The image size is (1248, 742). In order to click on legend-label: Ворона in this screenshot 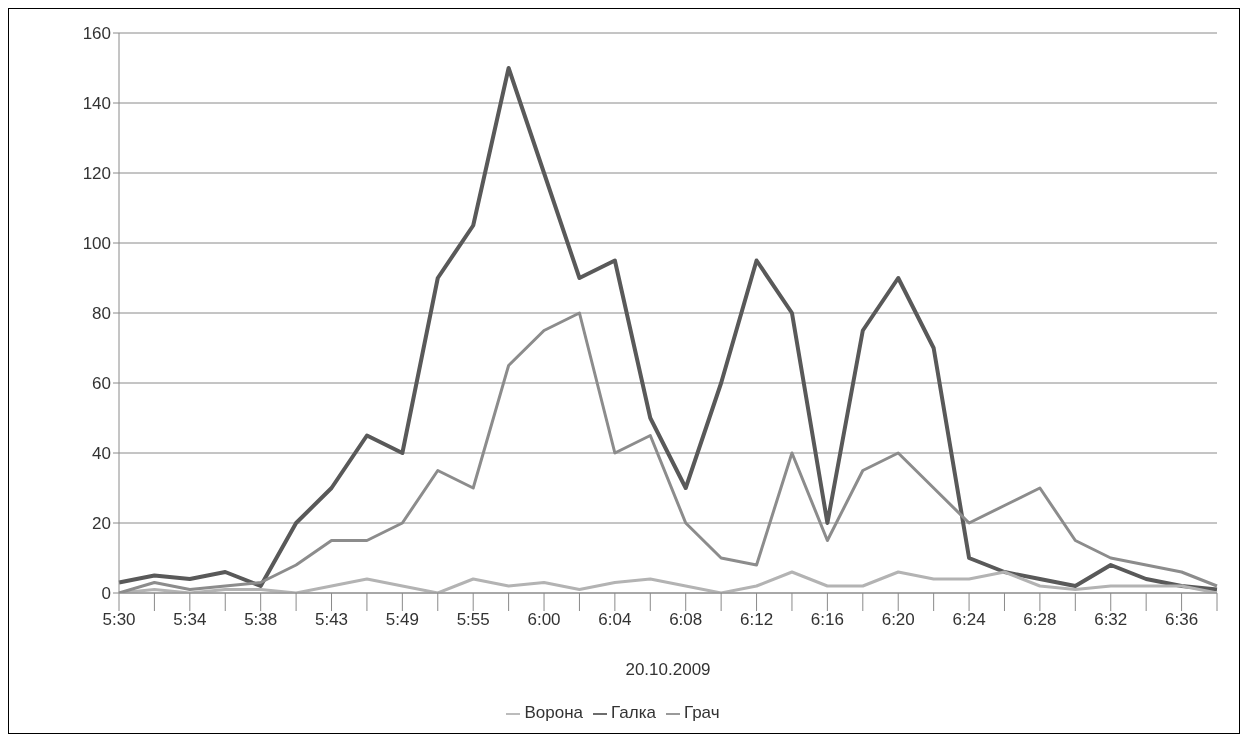, I will do `click(553, 712)`.